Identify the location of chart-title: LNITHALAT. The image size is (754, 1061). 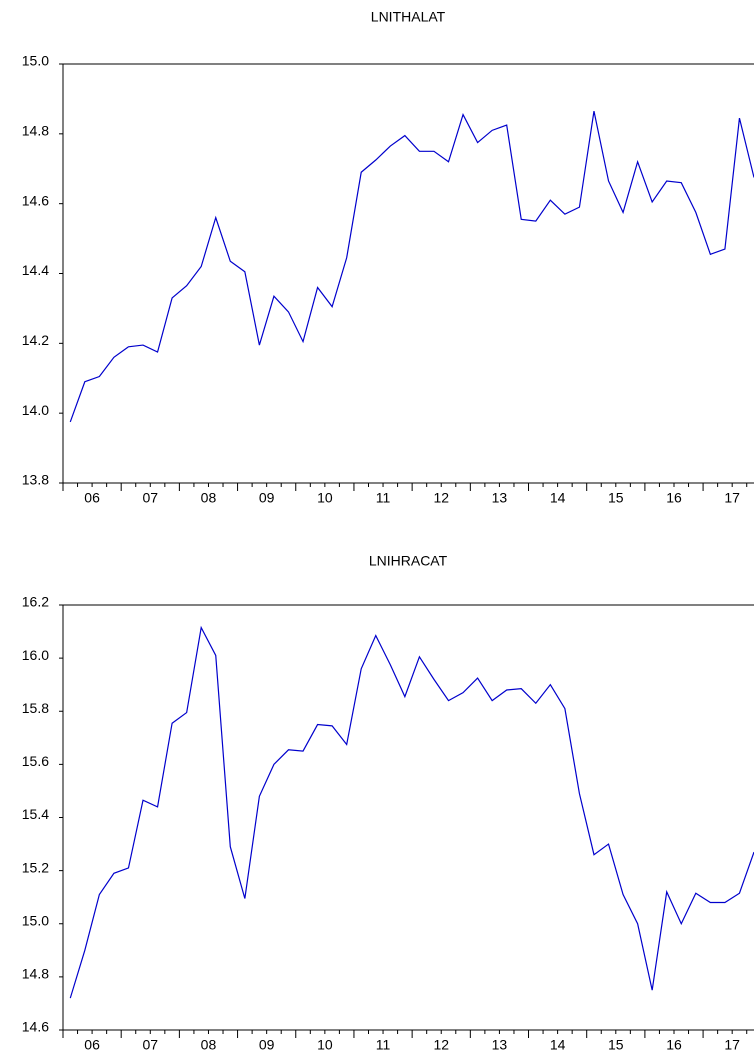
(408, 17).